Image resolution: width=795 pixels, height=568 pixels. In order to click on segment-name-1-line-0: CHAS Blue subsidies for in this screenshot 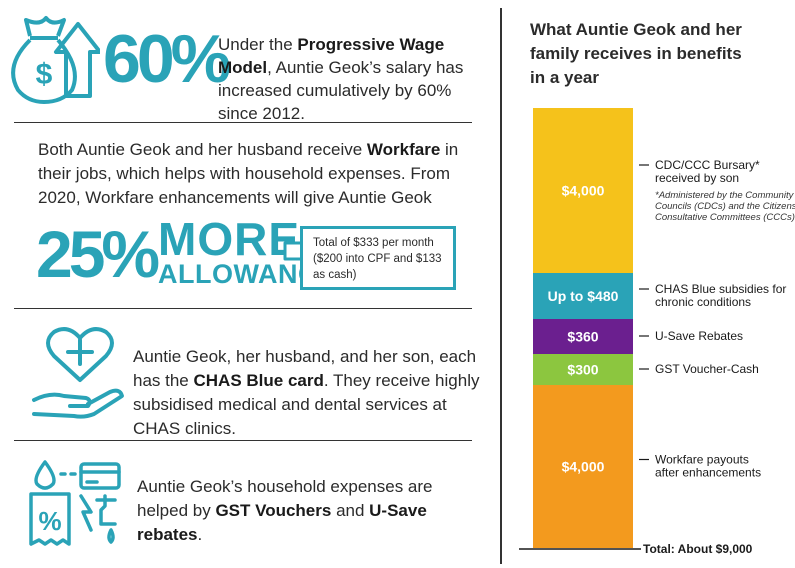, I will do `click(720, 289)`.